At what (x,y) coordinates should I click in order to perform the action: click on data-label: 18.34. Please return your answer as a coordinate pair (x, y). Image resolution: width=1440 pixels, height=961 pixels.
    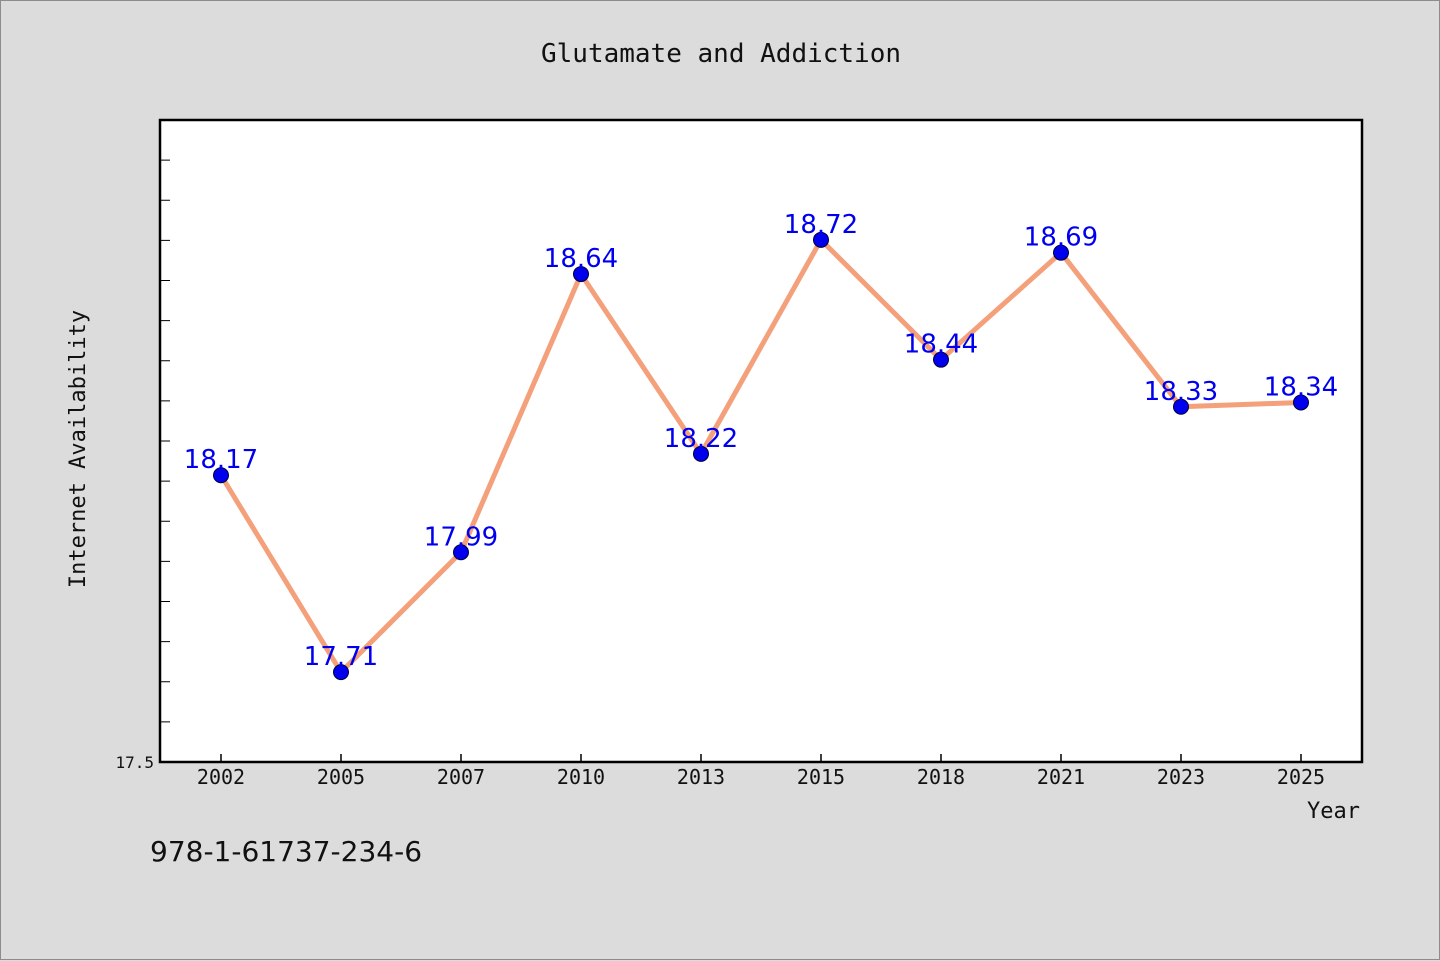
    Looking at the image, I should click on (1301, 387).